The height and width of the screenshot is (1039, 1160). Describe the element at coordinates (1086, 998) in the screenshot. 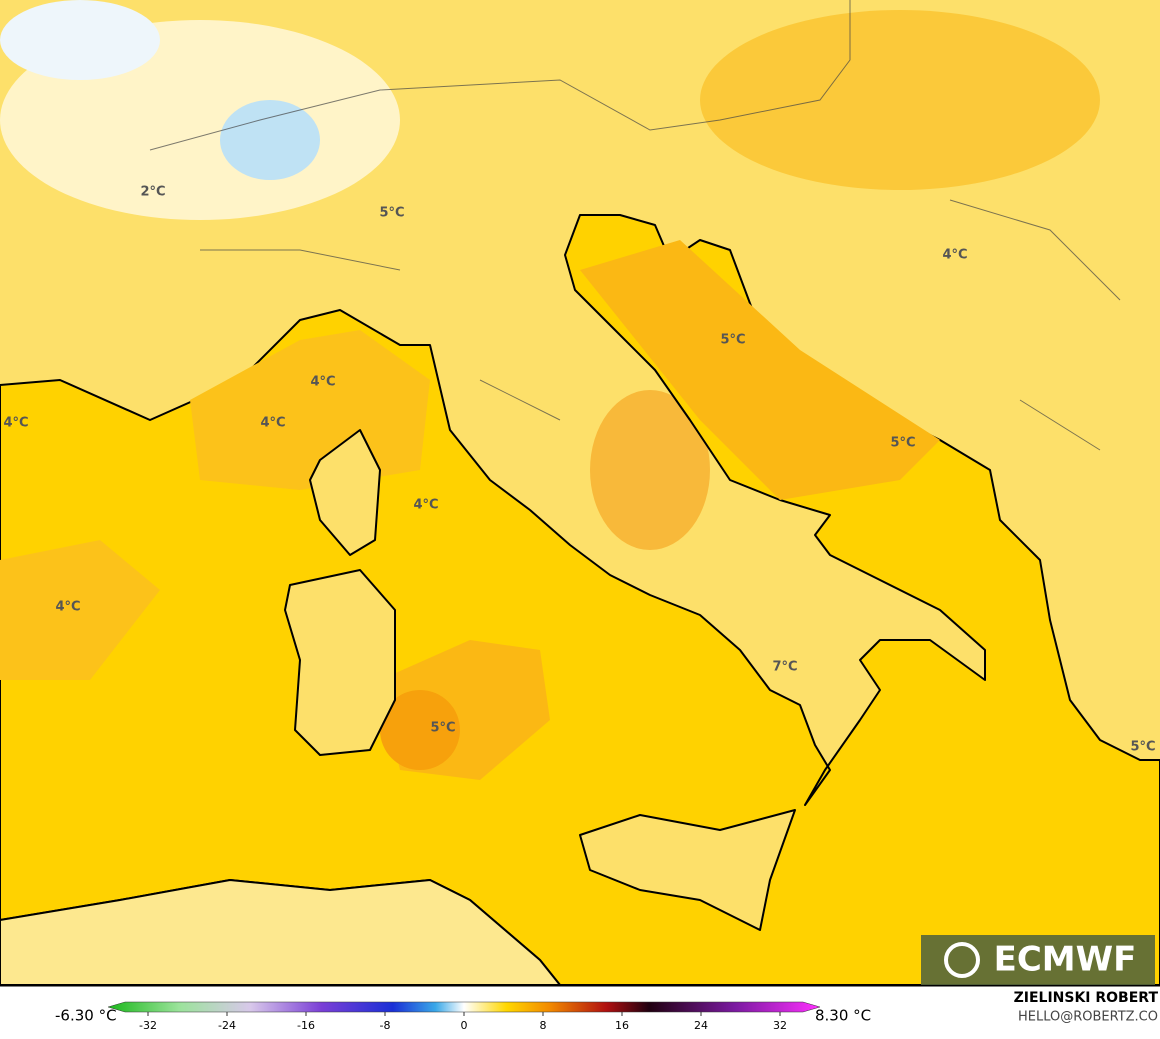

I see `author: ZIELINSKI ROBERT` at that location.